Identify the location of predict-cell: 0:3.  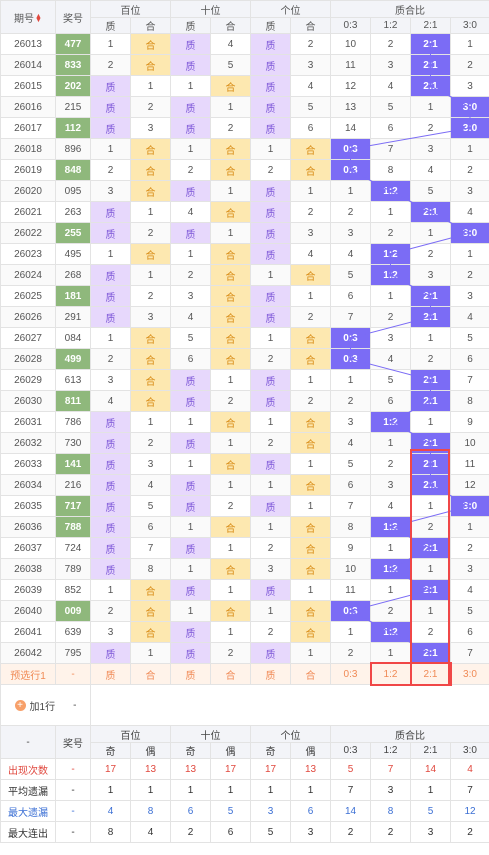
(350, 674).